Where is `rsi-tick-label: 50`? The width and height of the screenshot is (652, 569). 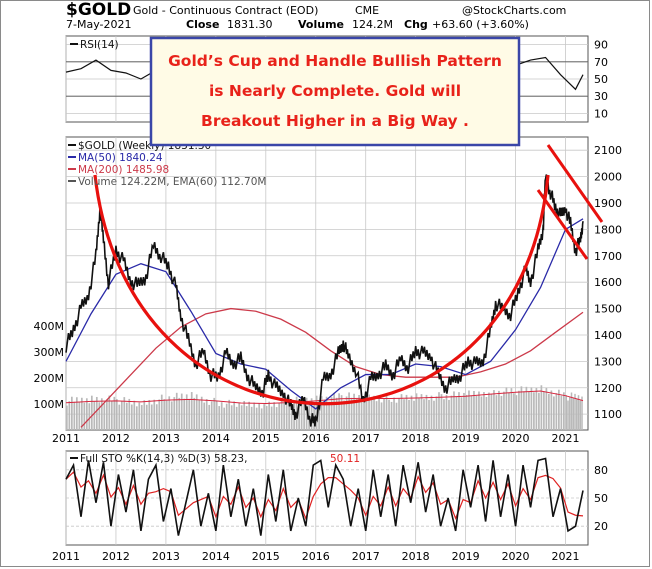 rsi-tick-label: 50 is located at coordinates (601, 79).